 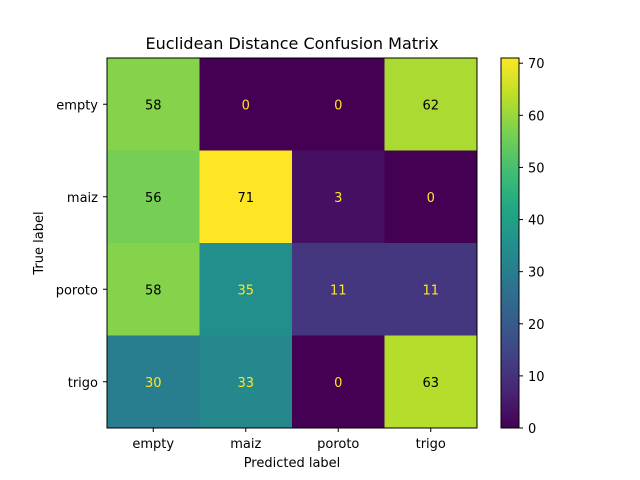 What do you see at coordinates (536, 273) in the screenshot?
I see `colorbar-tick-label: 30` at bounding box center [536, 273].